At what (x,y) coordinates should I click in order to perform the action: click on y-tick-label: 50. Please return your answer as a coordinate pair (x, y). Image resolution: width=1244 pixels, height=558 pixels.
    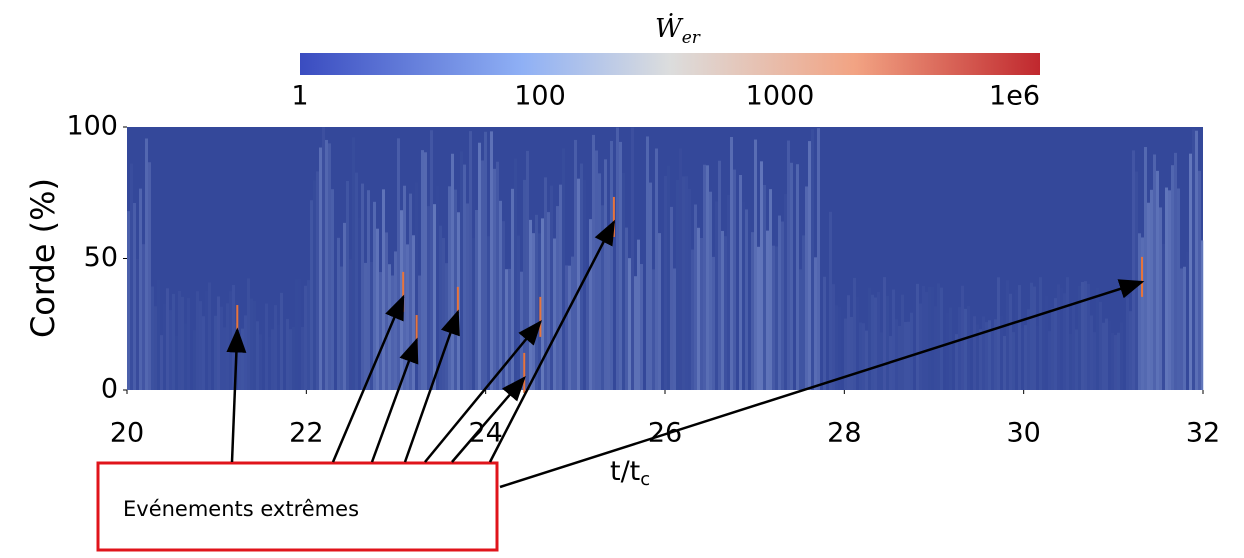
    Looking at the image, I should click on (101, 257).